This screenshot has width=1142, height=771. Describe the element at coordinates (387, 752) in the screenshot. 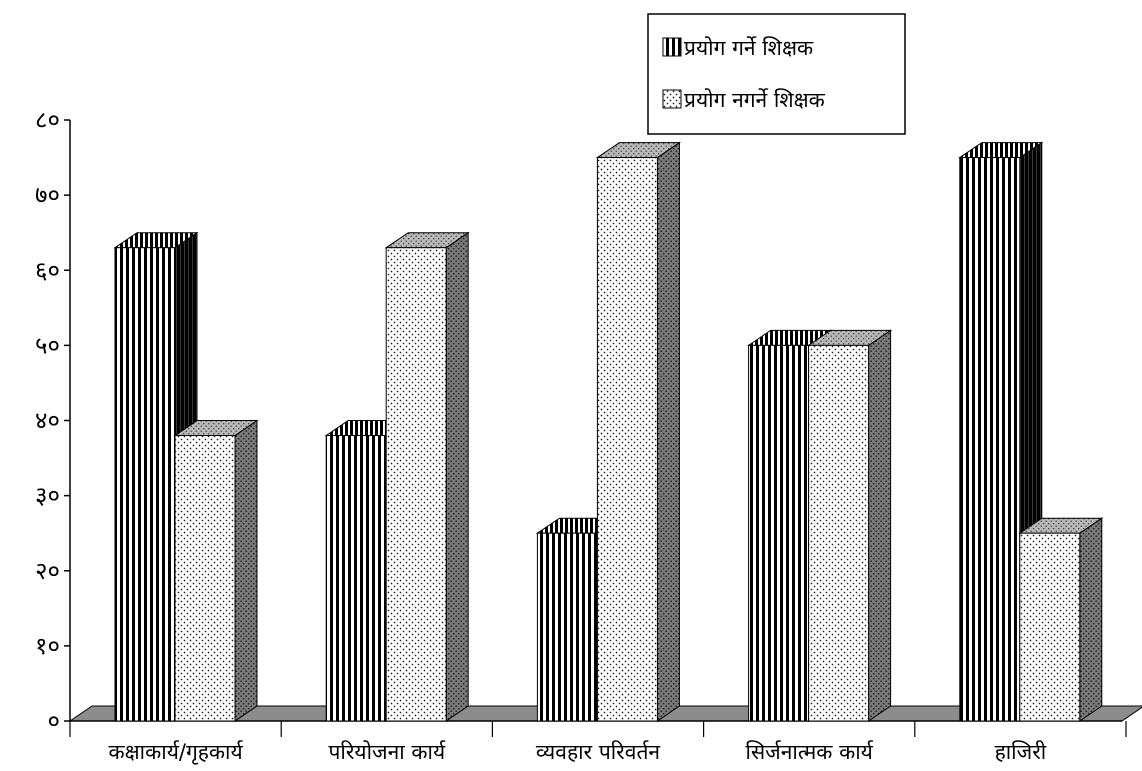

I see `x-category-label: परियोजना कार्य` at that location.